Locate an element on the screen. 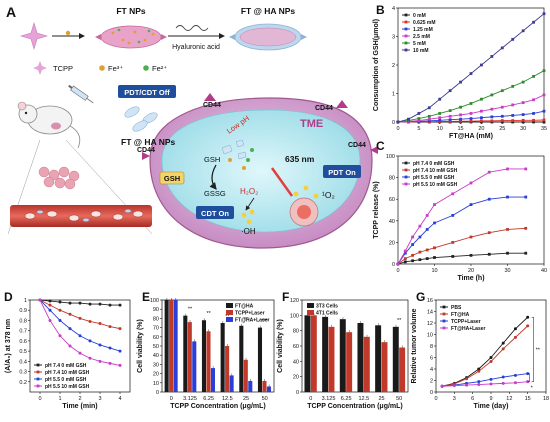 This screenshot has width=550, height=422. x-axis-label-f: TCPP Concentration (μg/mL) is located at coordinates (355, 406).